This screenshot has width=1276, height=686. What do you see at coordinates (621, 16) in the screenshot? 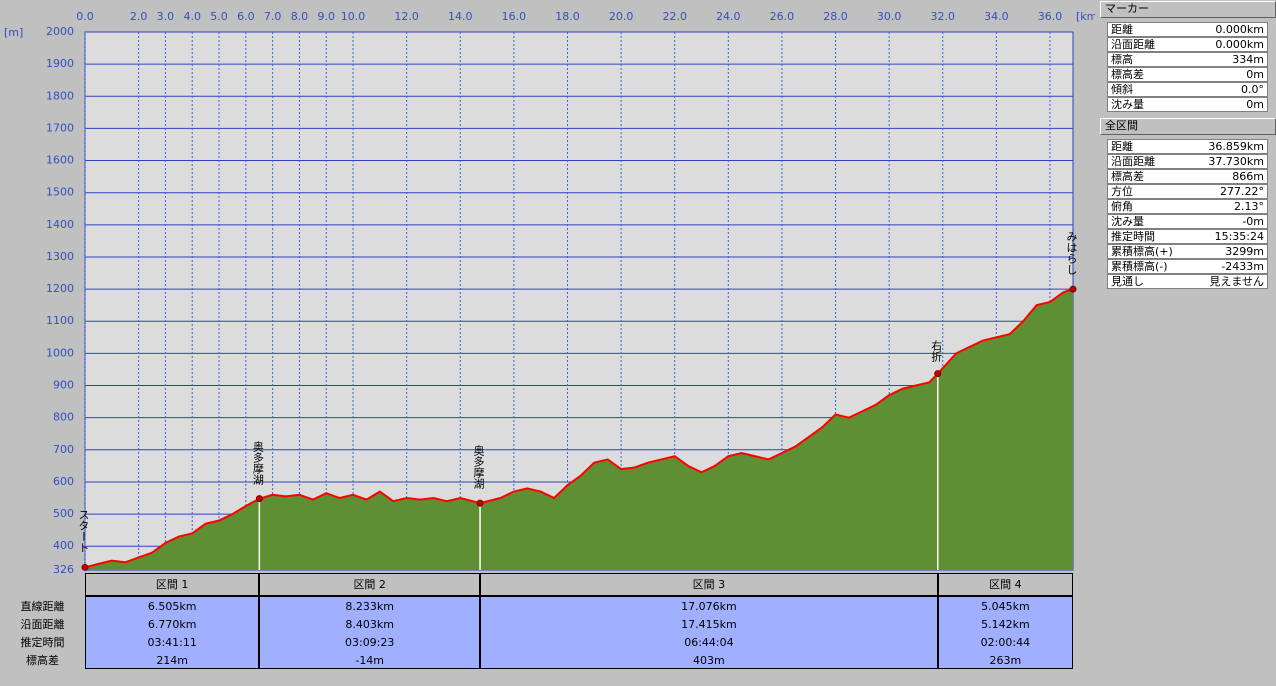
I see `x-tick-label: 20.0` at bounding box center [621, 16].